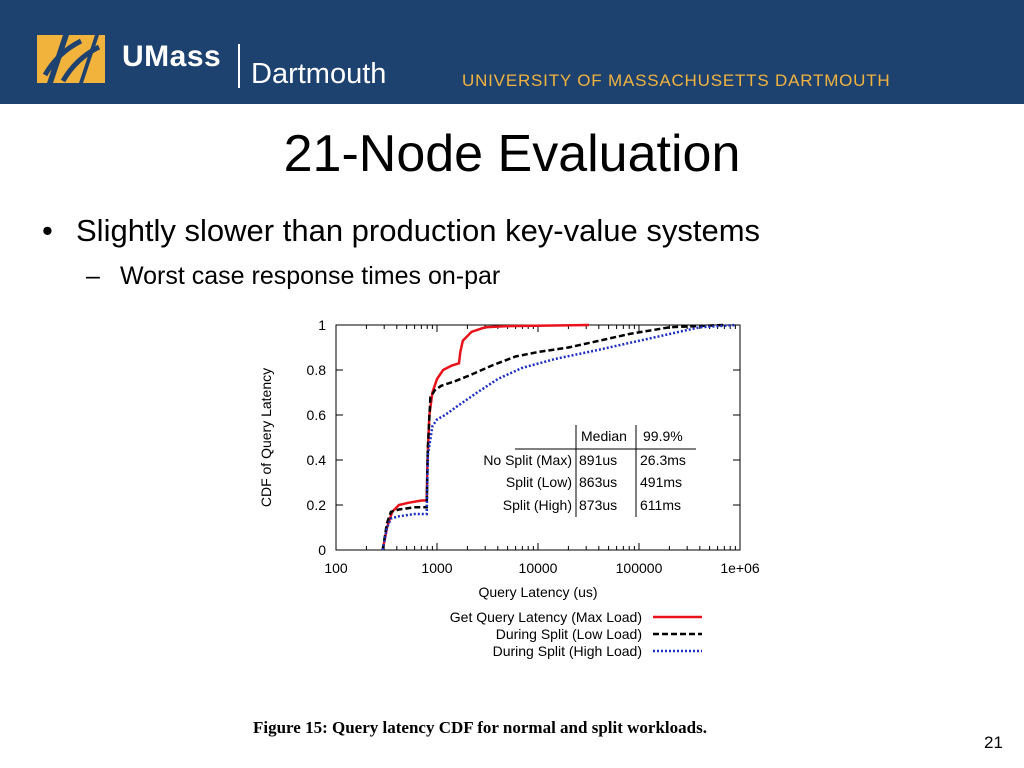 The image size is (1024, 768). What do you see at coordinates (322, 325) in the screenshot?
I see `y-tick-label: 1` at bounding box center [322, 325].